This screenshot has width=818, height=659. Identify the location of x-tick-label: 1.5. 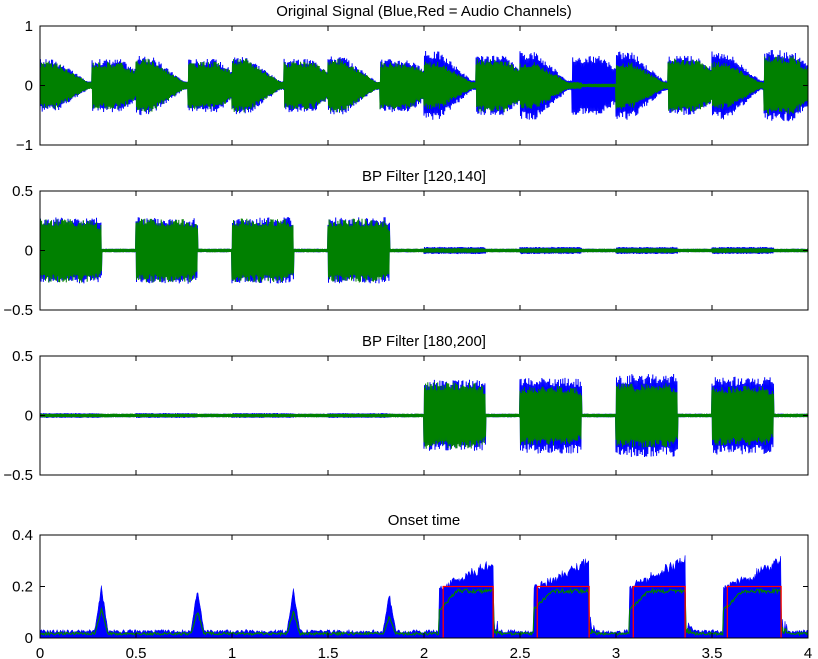
(328, 652).